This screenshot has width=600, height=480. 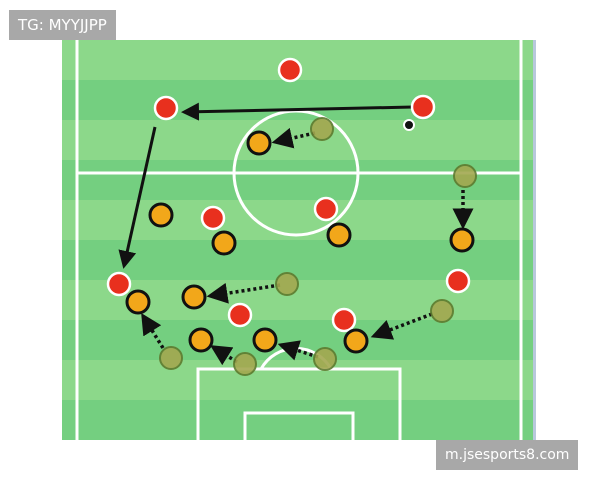 What do you see at coordinates (62, 25) in the screenshot?
I see `watermark-top-left: TG: MYYJJPP` at bounding box center [62, 25].